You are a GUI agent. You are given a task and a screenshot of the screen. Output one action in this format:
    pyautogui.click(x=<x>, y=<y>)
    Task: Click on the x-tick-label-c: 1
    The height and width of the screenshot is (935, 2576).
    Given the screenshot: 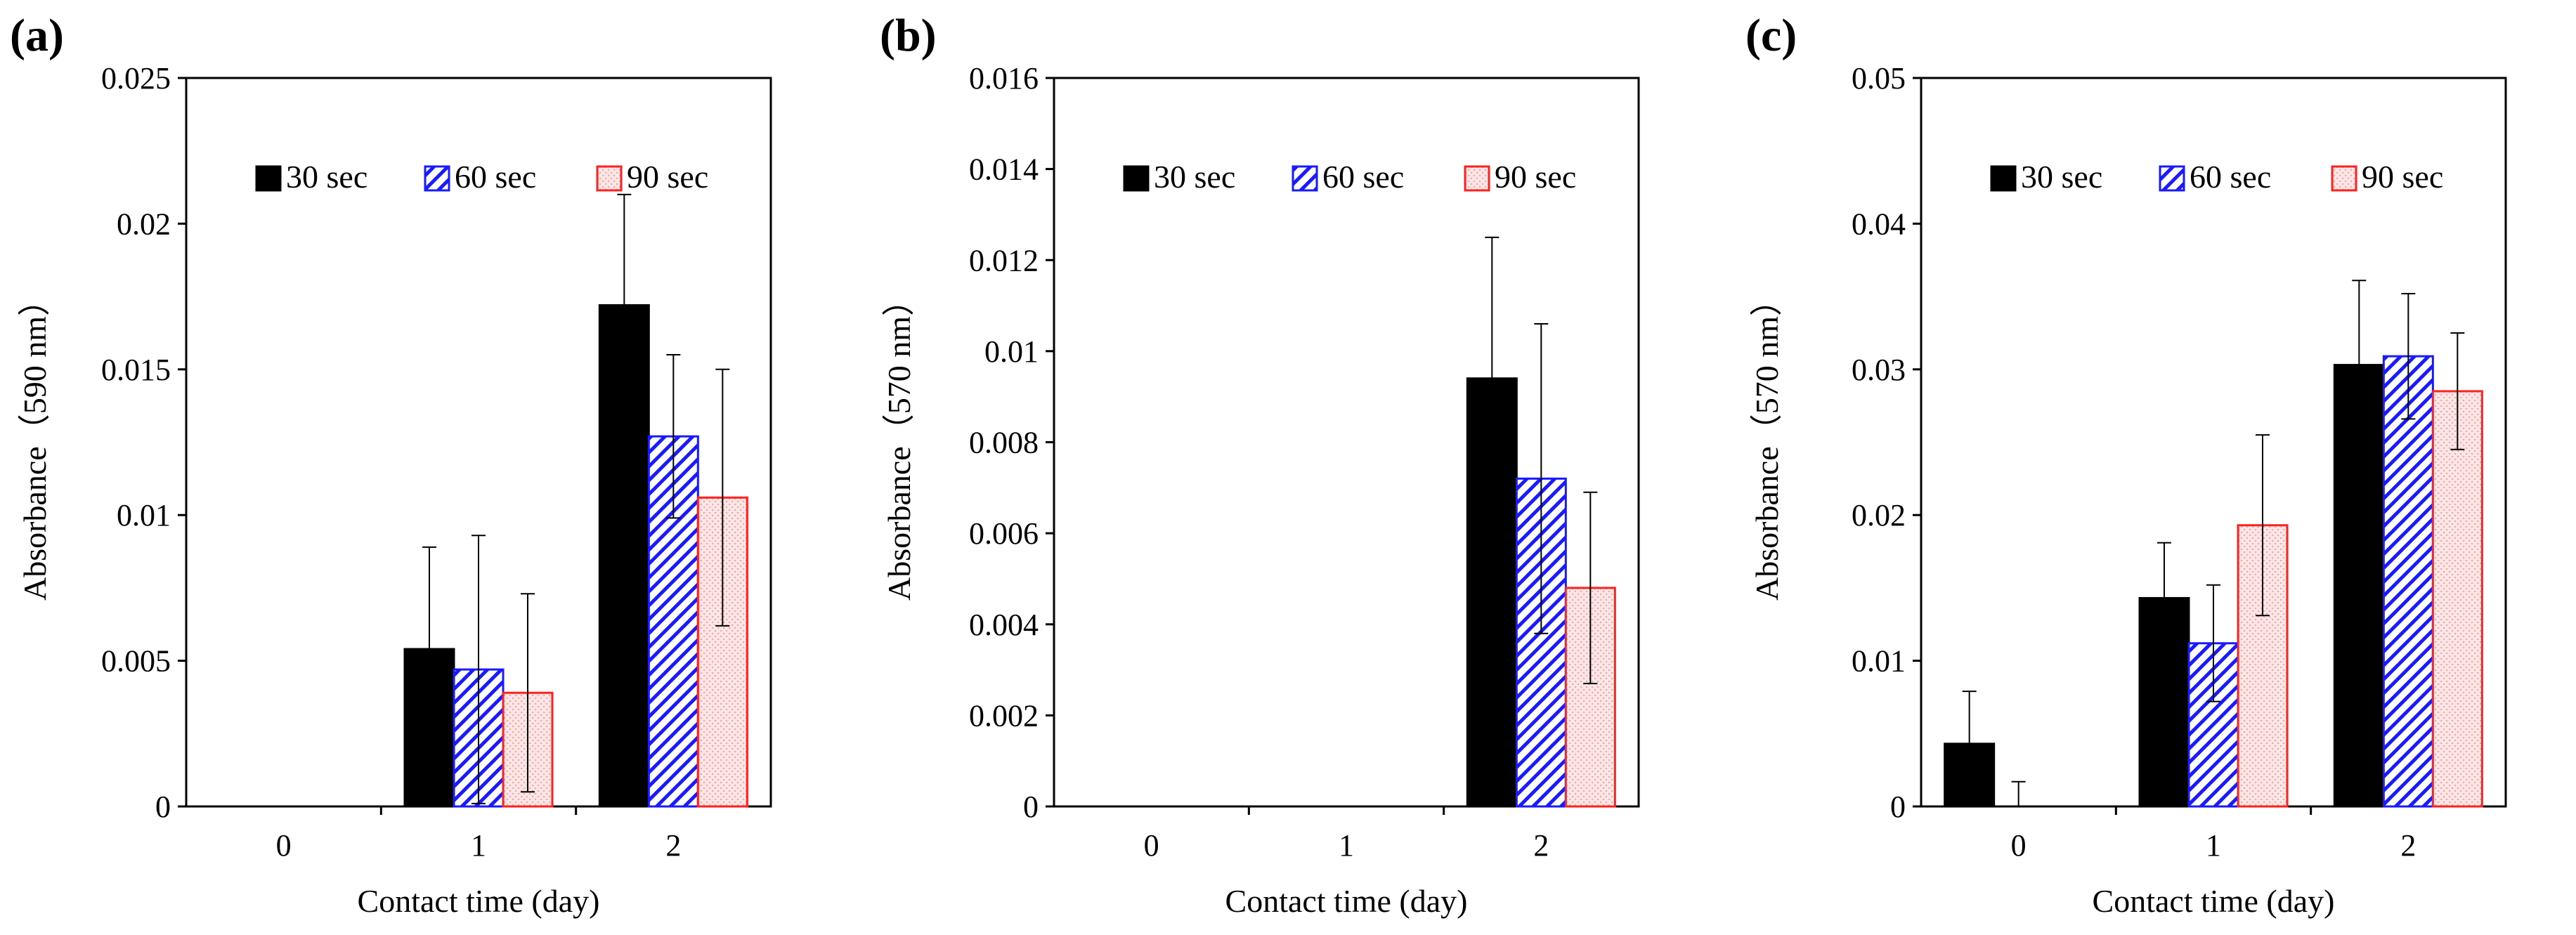 What is the action you would take?
    pyautogui.click(x=2213, y=846)
    